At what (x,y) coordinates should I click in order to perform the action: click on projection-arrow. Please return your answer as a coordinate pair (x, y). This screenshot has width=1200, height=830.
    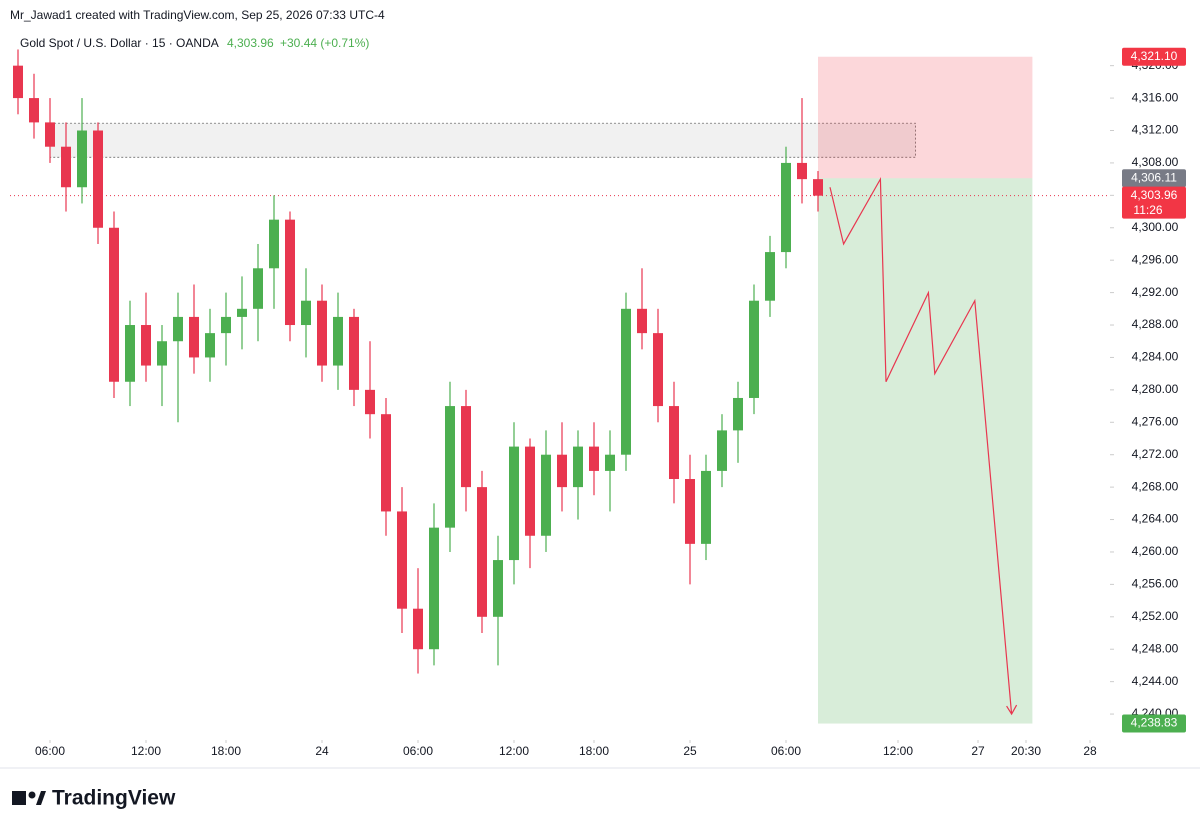
    Looking at the image, I should click on (1012, 710).